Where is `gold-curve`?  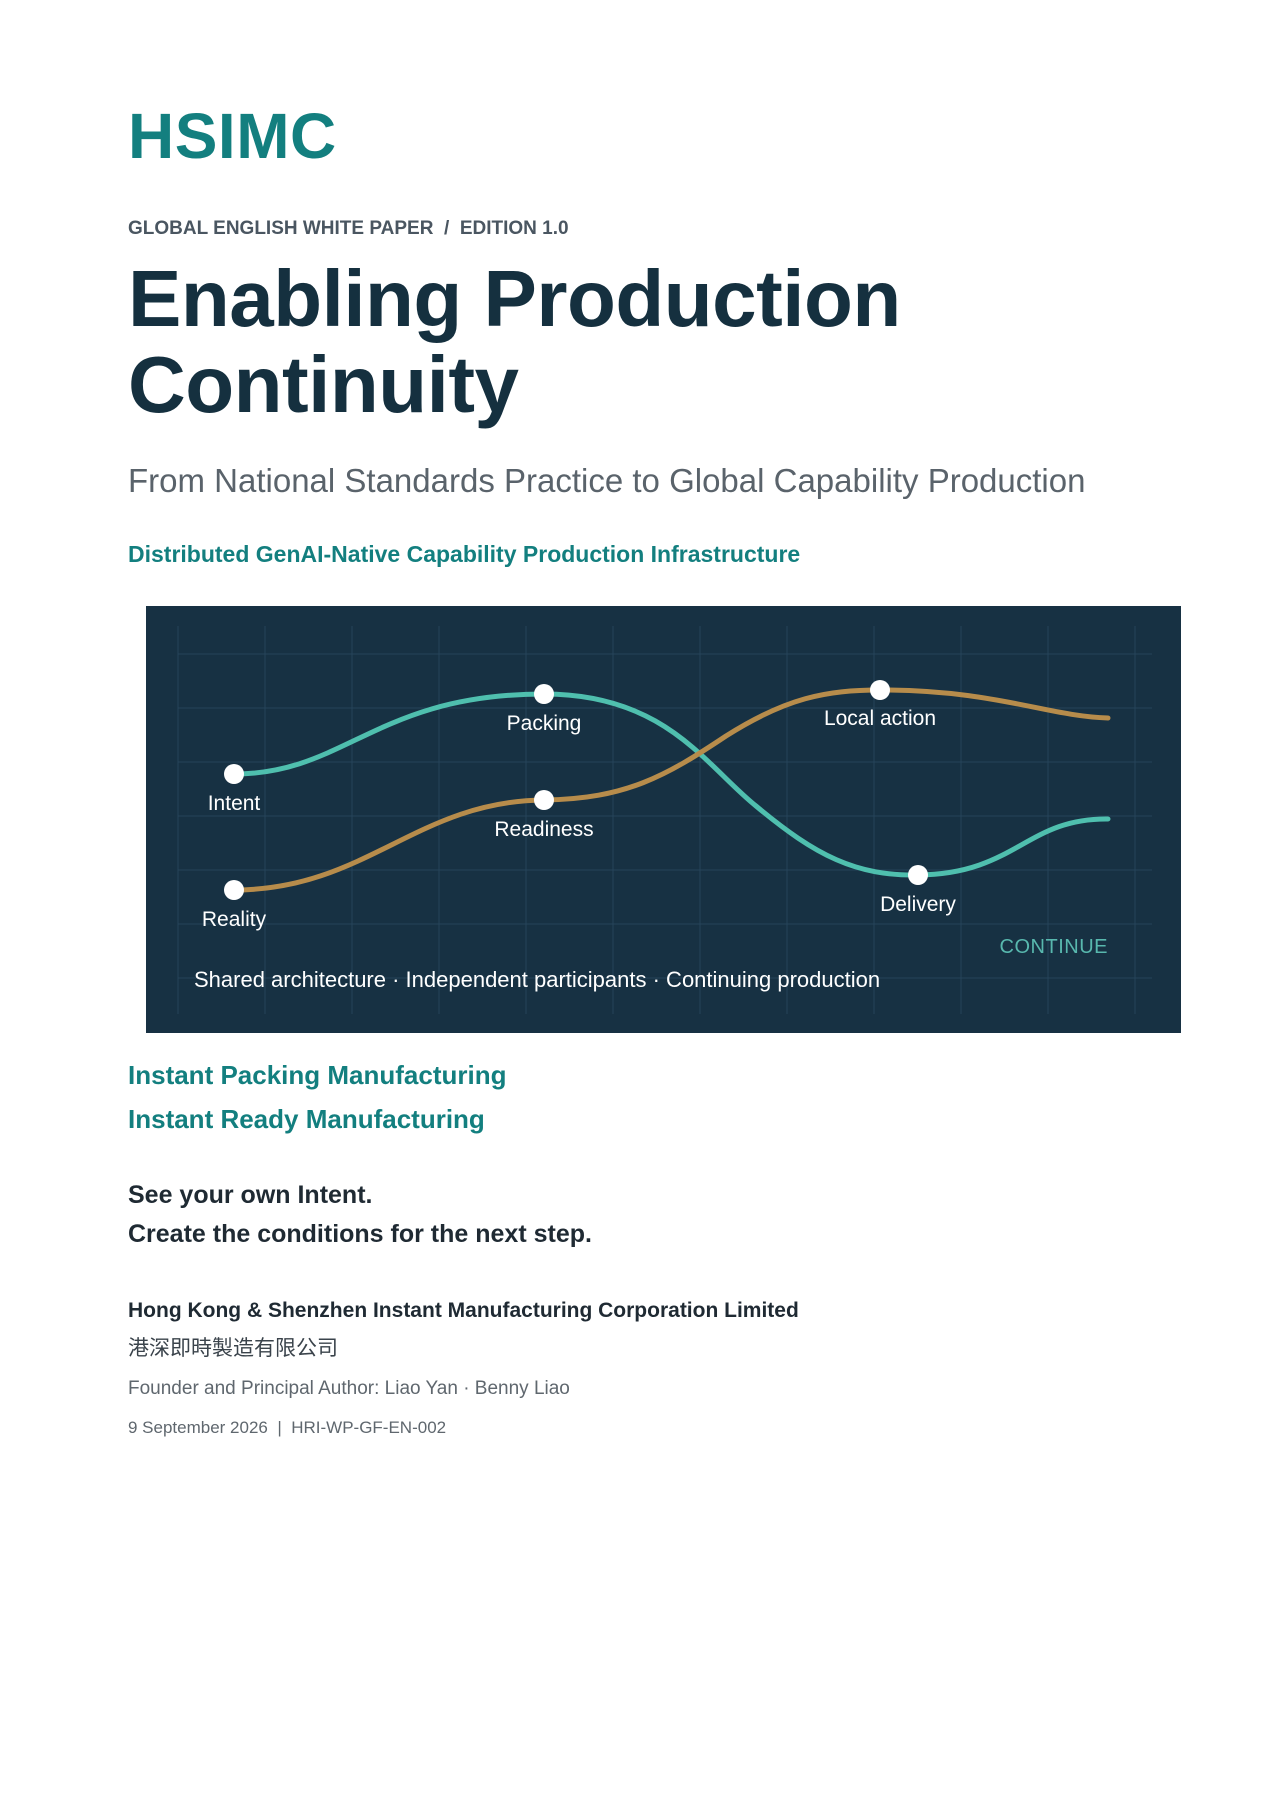
gold-curve is located at coordinates (671, 790).